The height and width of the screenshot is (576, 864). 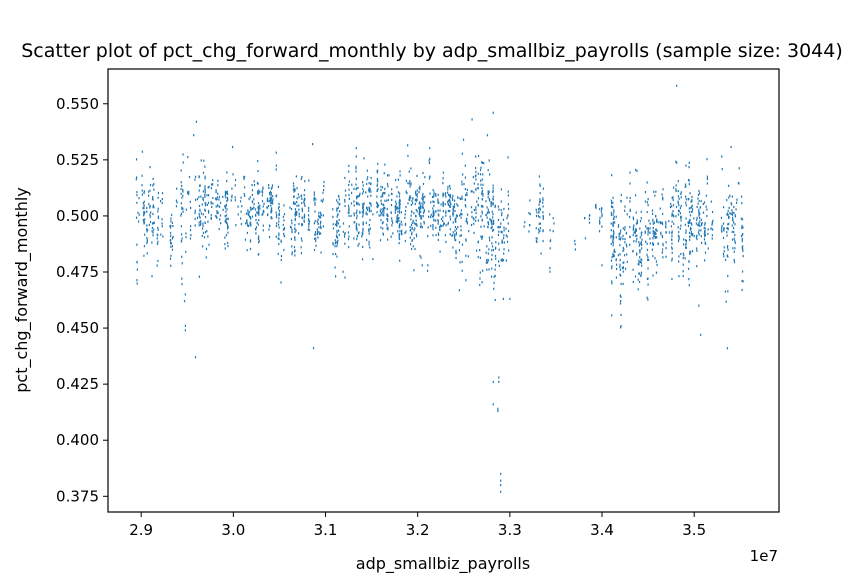 I want to click on x-tick-label: 3.5, so click(x=694, y=530).